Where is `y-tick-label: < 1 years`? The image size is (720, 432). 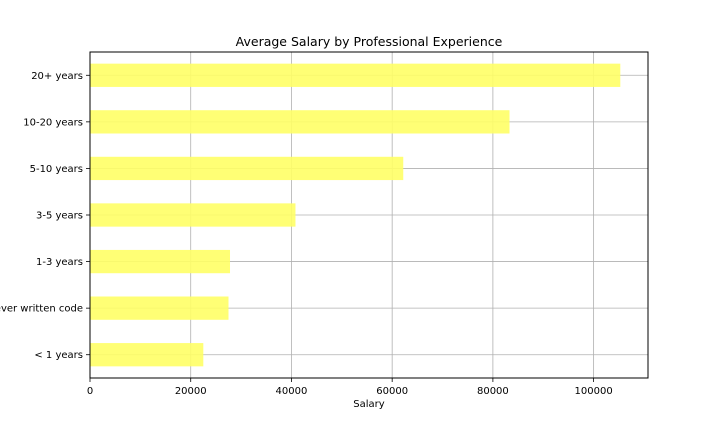 y-tick-label: < 1 years is located at coordinates (58, 355).